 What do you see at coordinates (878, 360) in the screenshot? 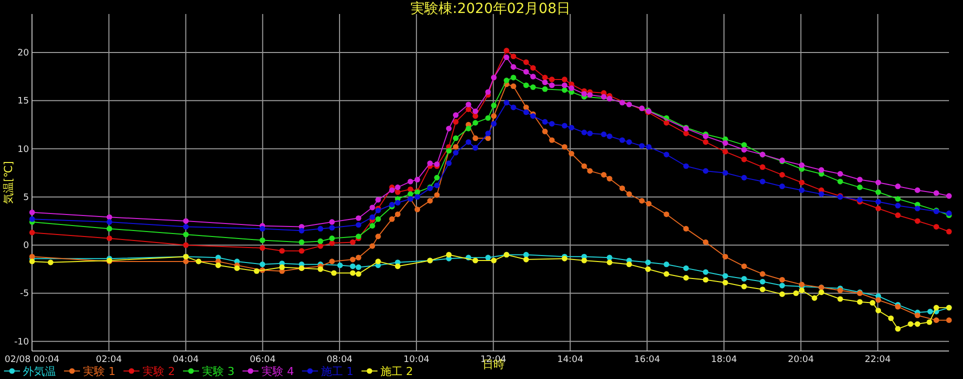
I see `x-tick-label: 22:04` at bounding box center [878, 360].